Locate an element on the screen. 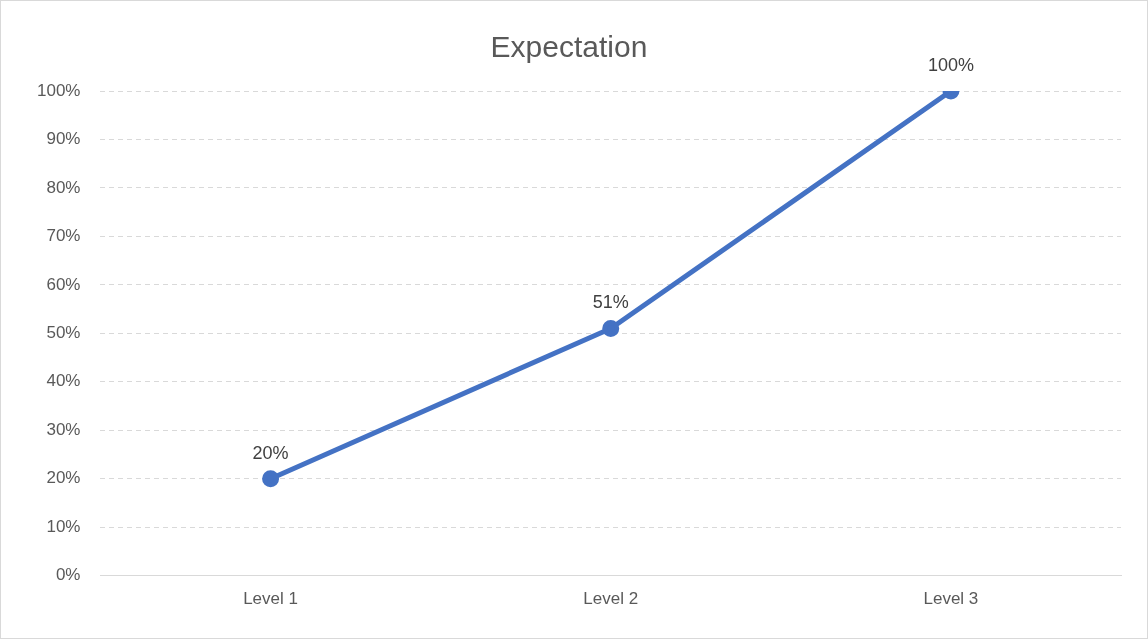 Image resolution: width=1148 pixels, height=639 pixels. y-tick-label: 60% is located at coordinates (63, 284).